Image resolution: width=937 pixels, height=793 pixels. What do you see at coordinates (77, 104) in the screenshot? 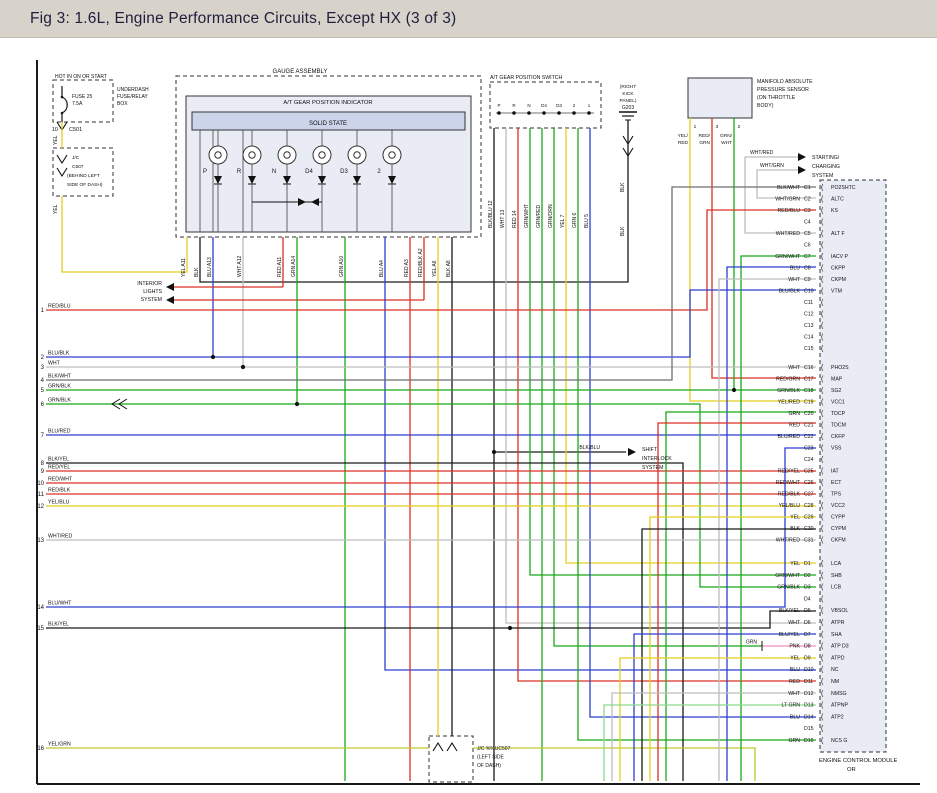
I see `fuse-rating: 7.5A` at bounding box center [77, 104].